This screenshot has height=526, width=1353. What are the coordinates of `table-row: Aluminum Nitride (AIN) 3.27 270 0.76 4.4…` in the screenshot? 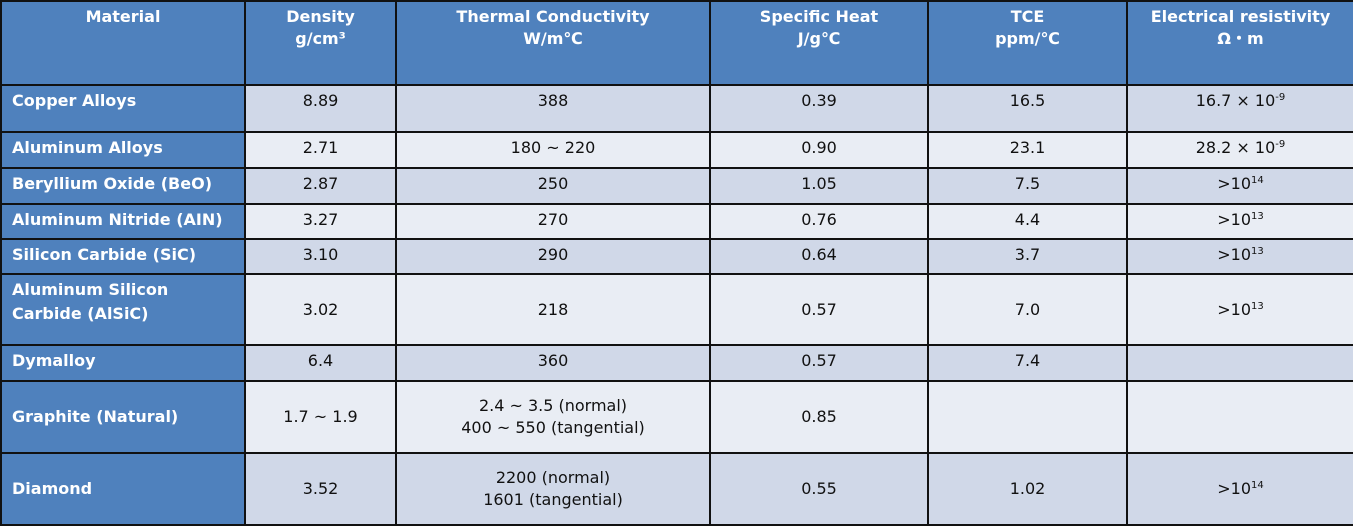 It's located at (676, 221).